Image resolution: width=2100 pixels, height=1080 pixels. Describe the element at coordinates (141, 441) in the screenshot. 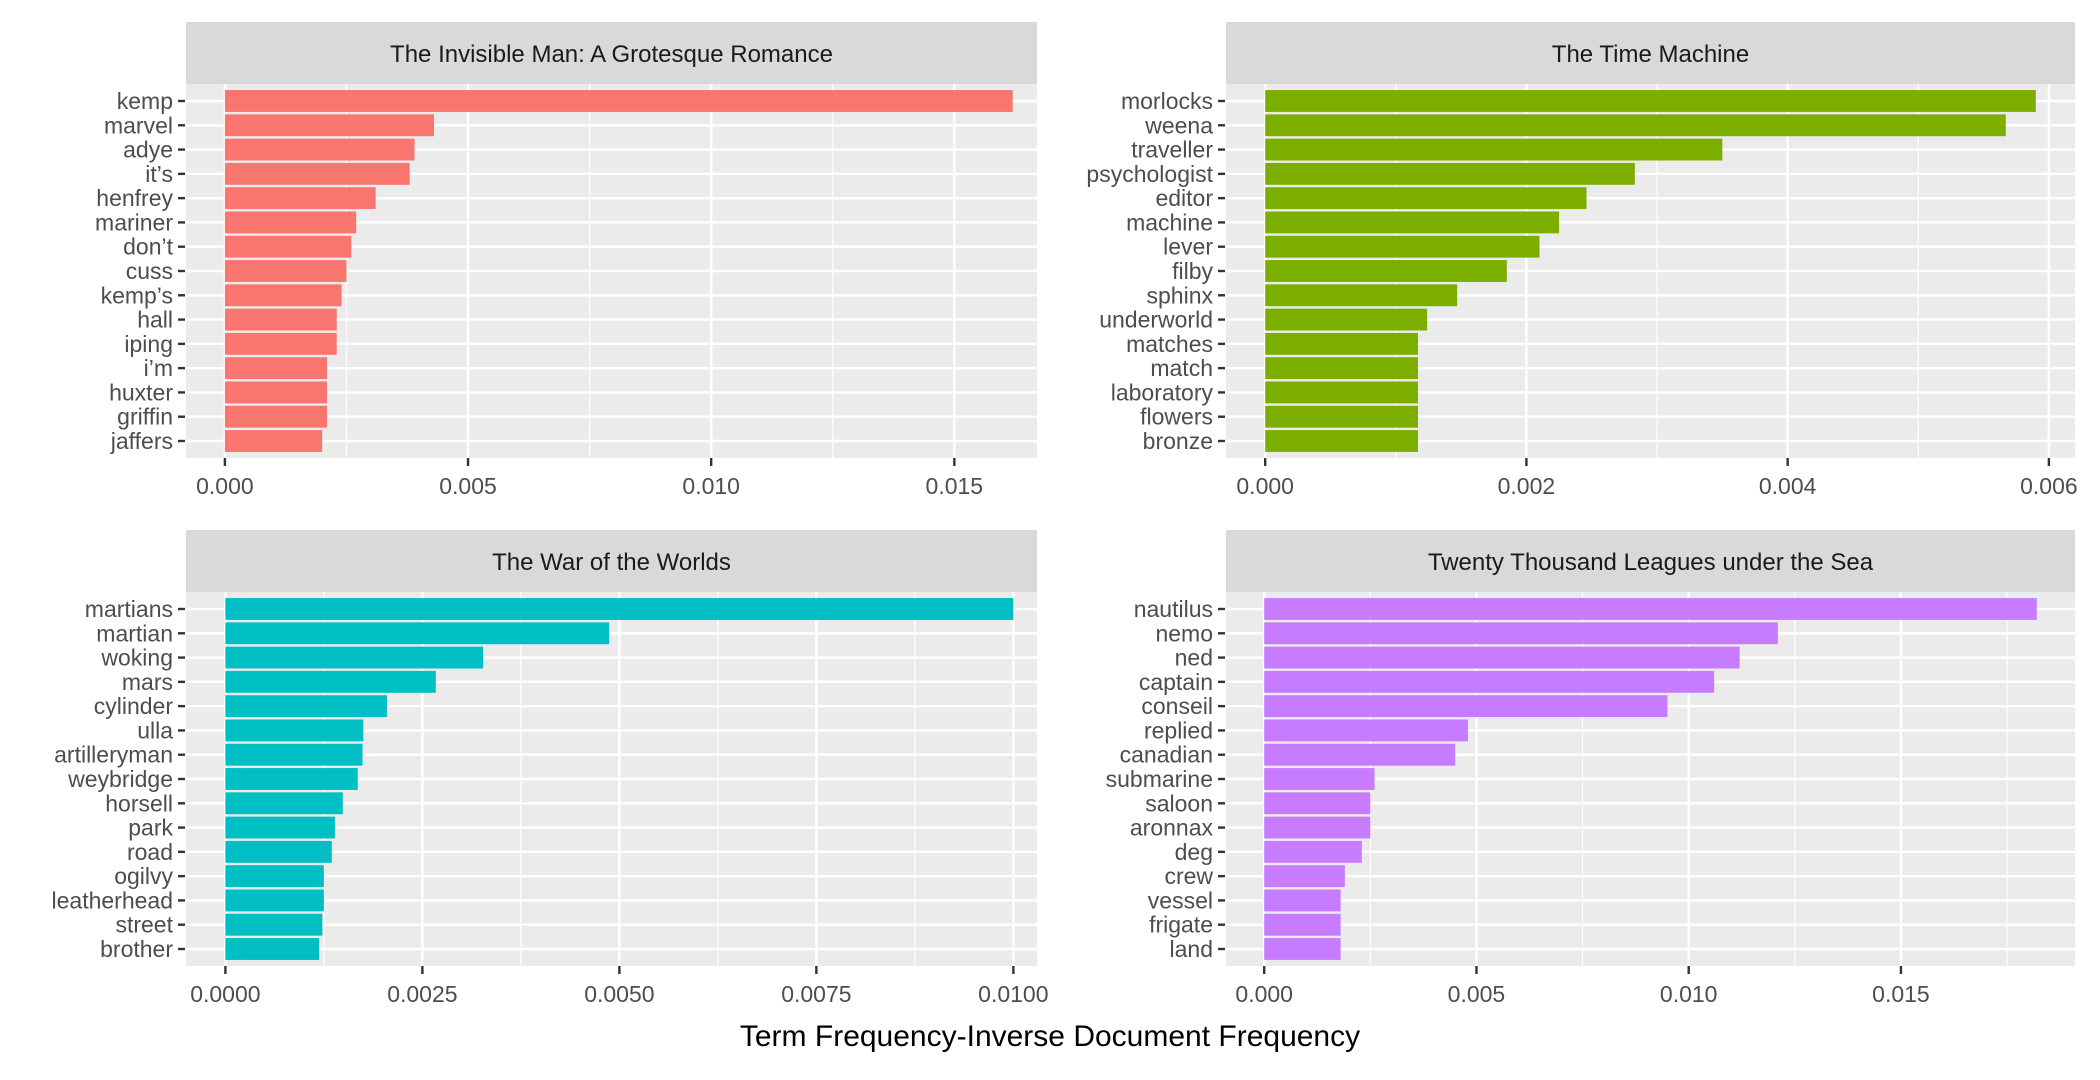

I see `y-tick-label: jaffers` at that location.